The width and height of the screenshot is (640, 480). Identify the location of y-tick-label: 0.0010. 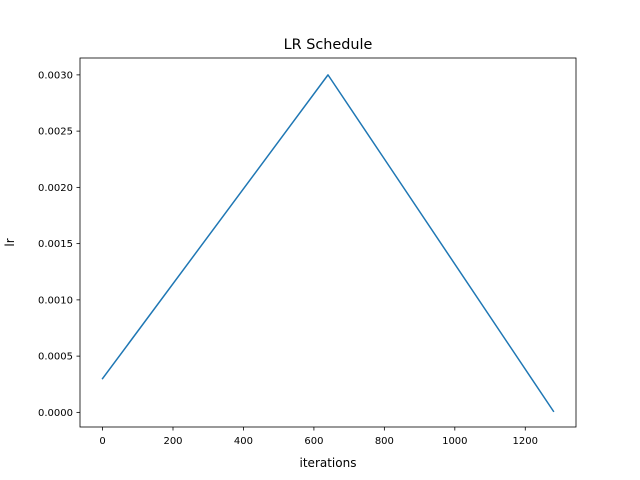
(55, 300).